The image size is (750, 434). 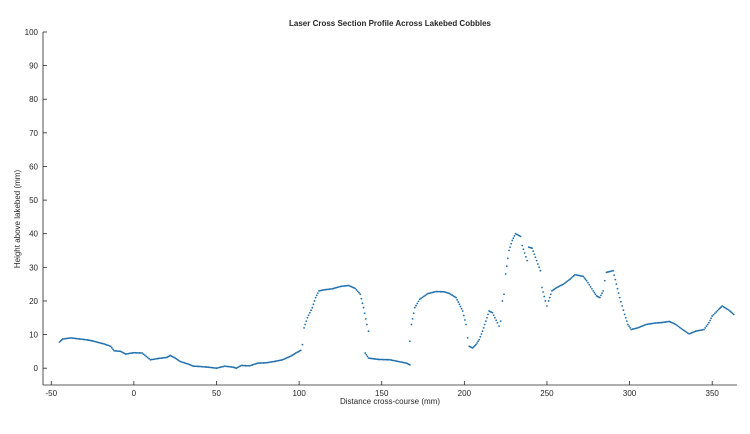 I want to click on y-tick-label: 50, so click(x=33, y=200).